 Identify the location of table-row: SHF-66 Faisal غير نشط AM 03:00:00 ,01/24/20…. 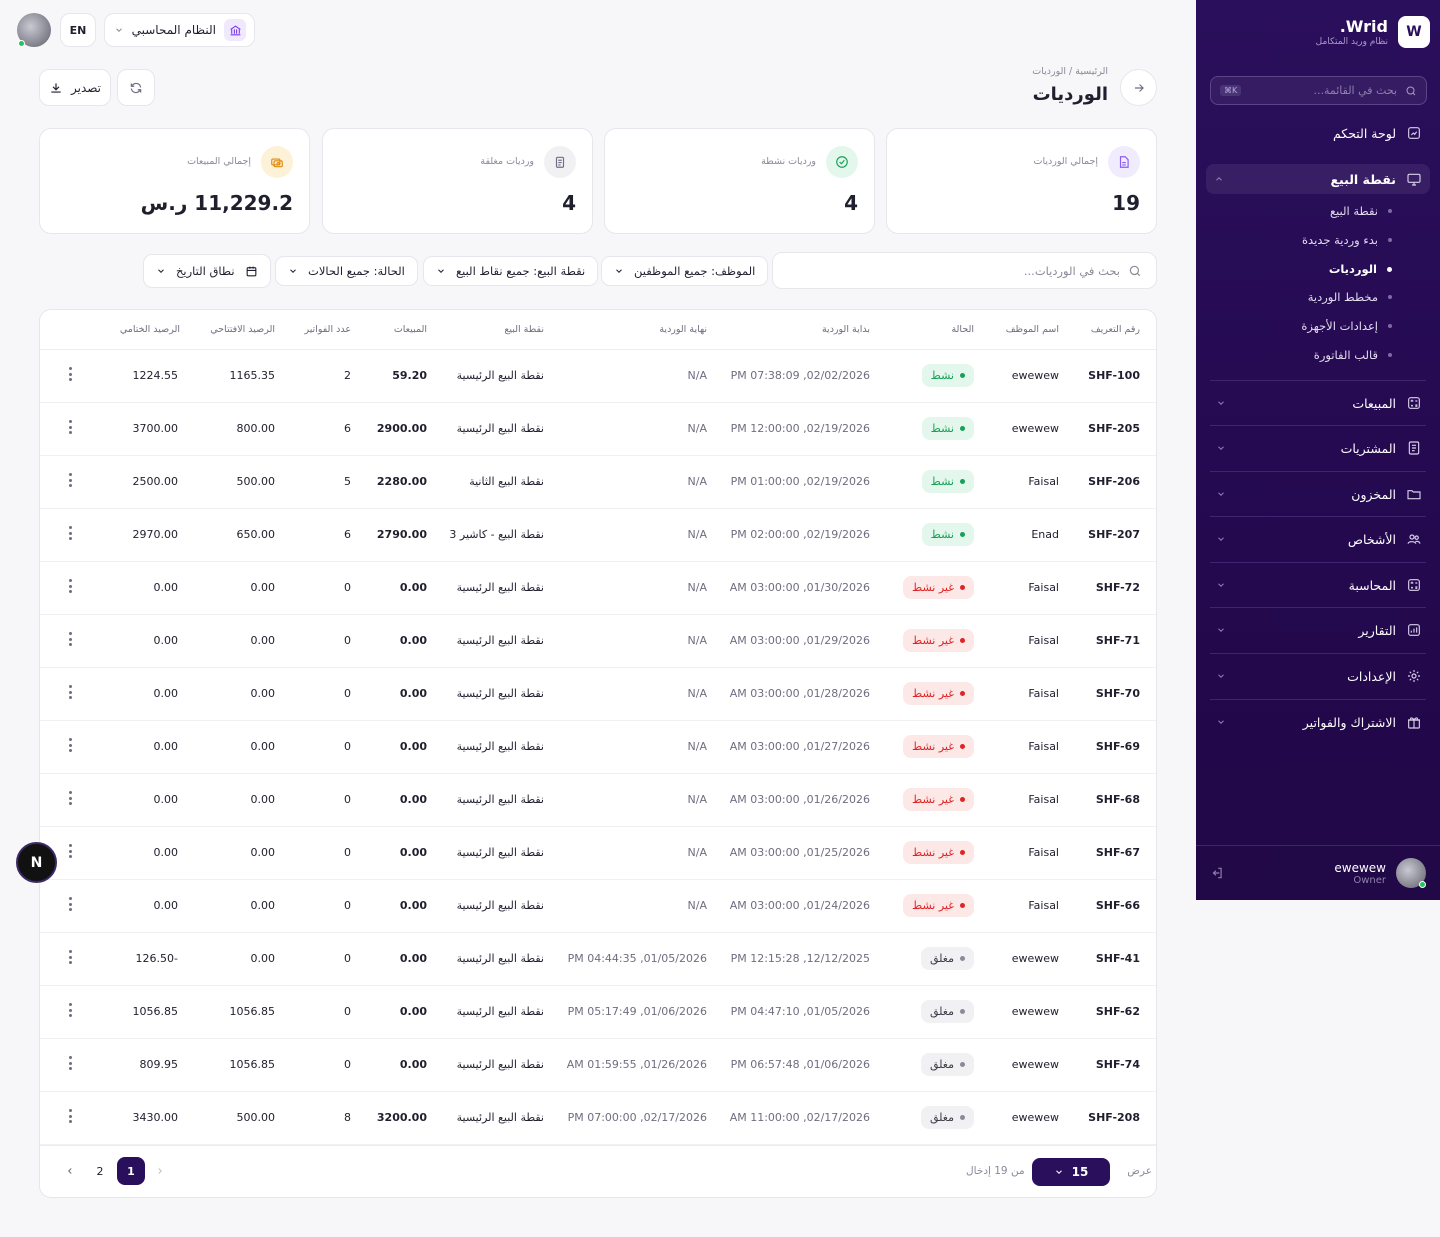
(598, 906).